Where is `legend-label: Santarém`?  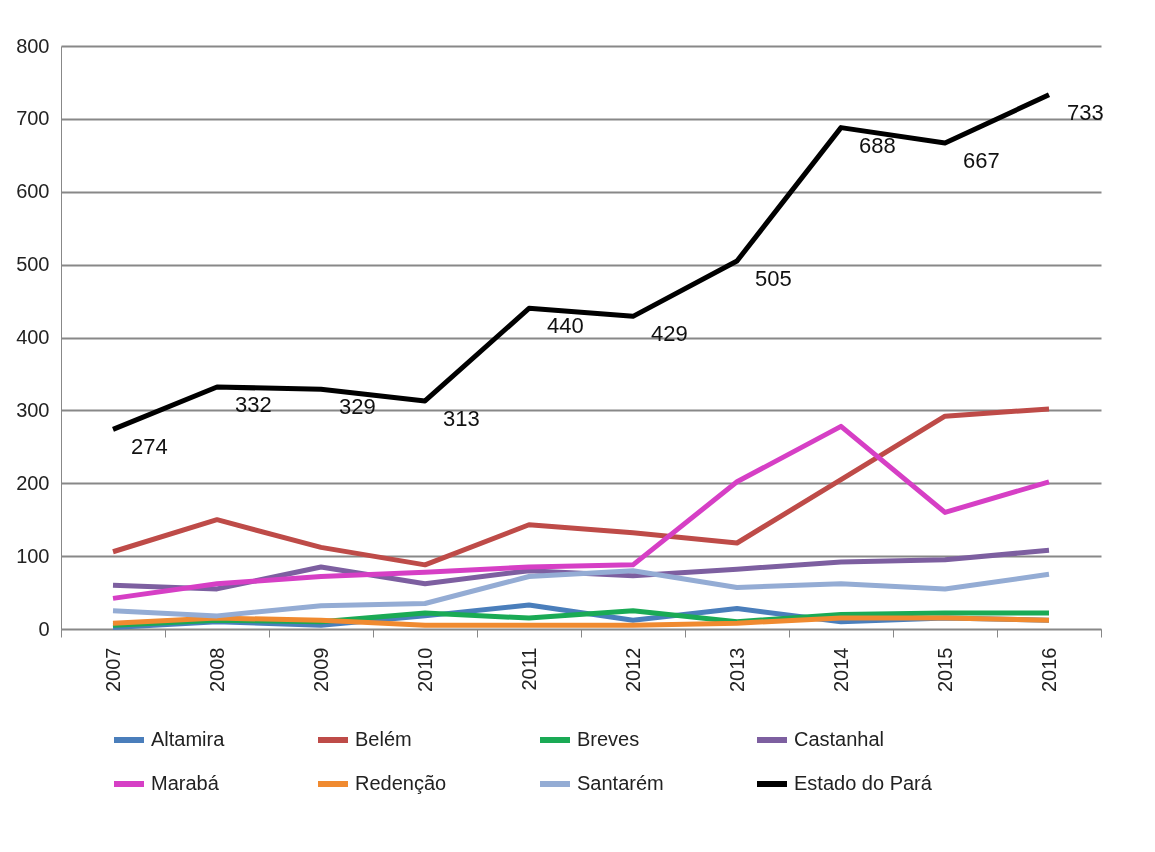
legend-label: Santarém is located at coordinates (620, 783).